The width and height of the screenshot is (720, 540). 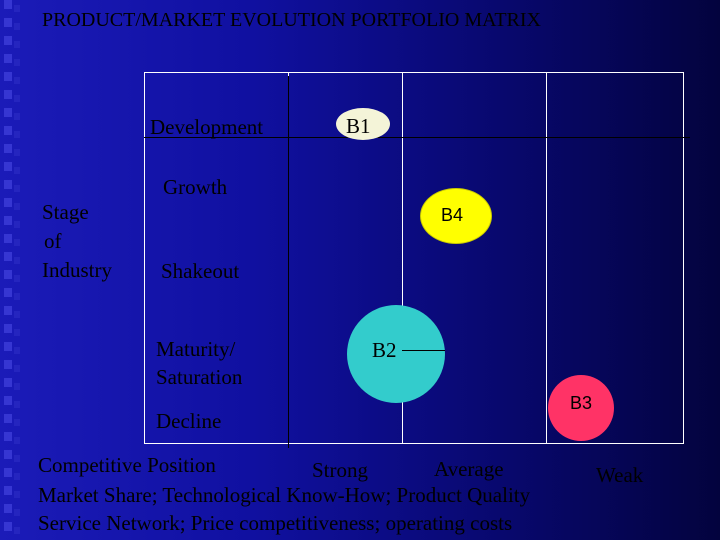 I want to click on stage-shakeout: Shakeout, so click(x=200, y=271).